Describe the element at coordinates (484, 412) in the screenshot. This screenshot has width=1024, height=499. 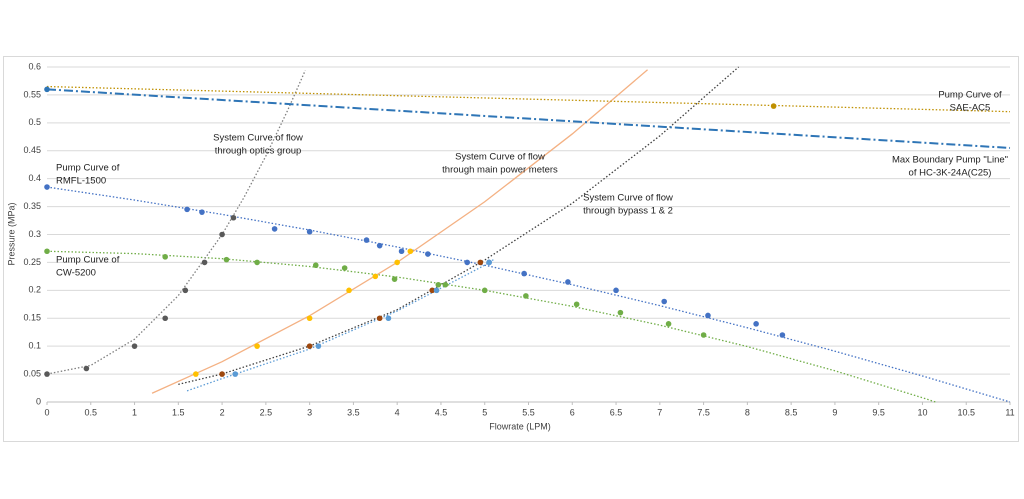
I see `x-tick-label: 5` at that location.